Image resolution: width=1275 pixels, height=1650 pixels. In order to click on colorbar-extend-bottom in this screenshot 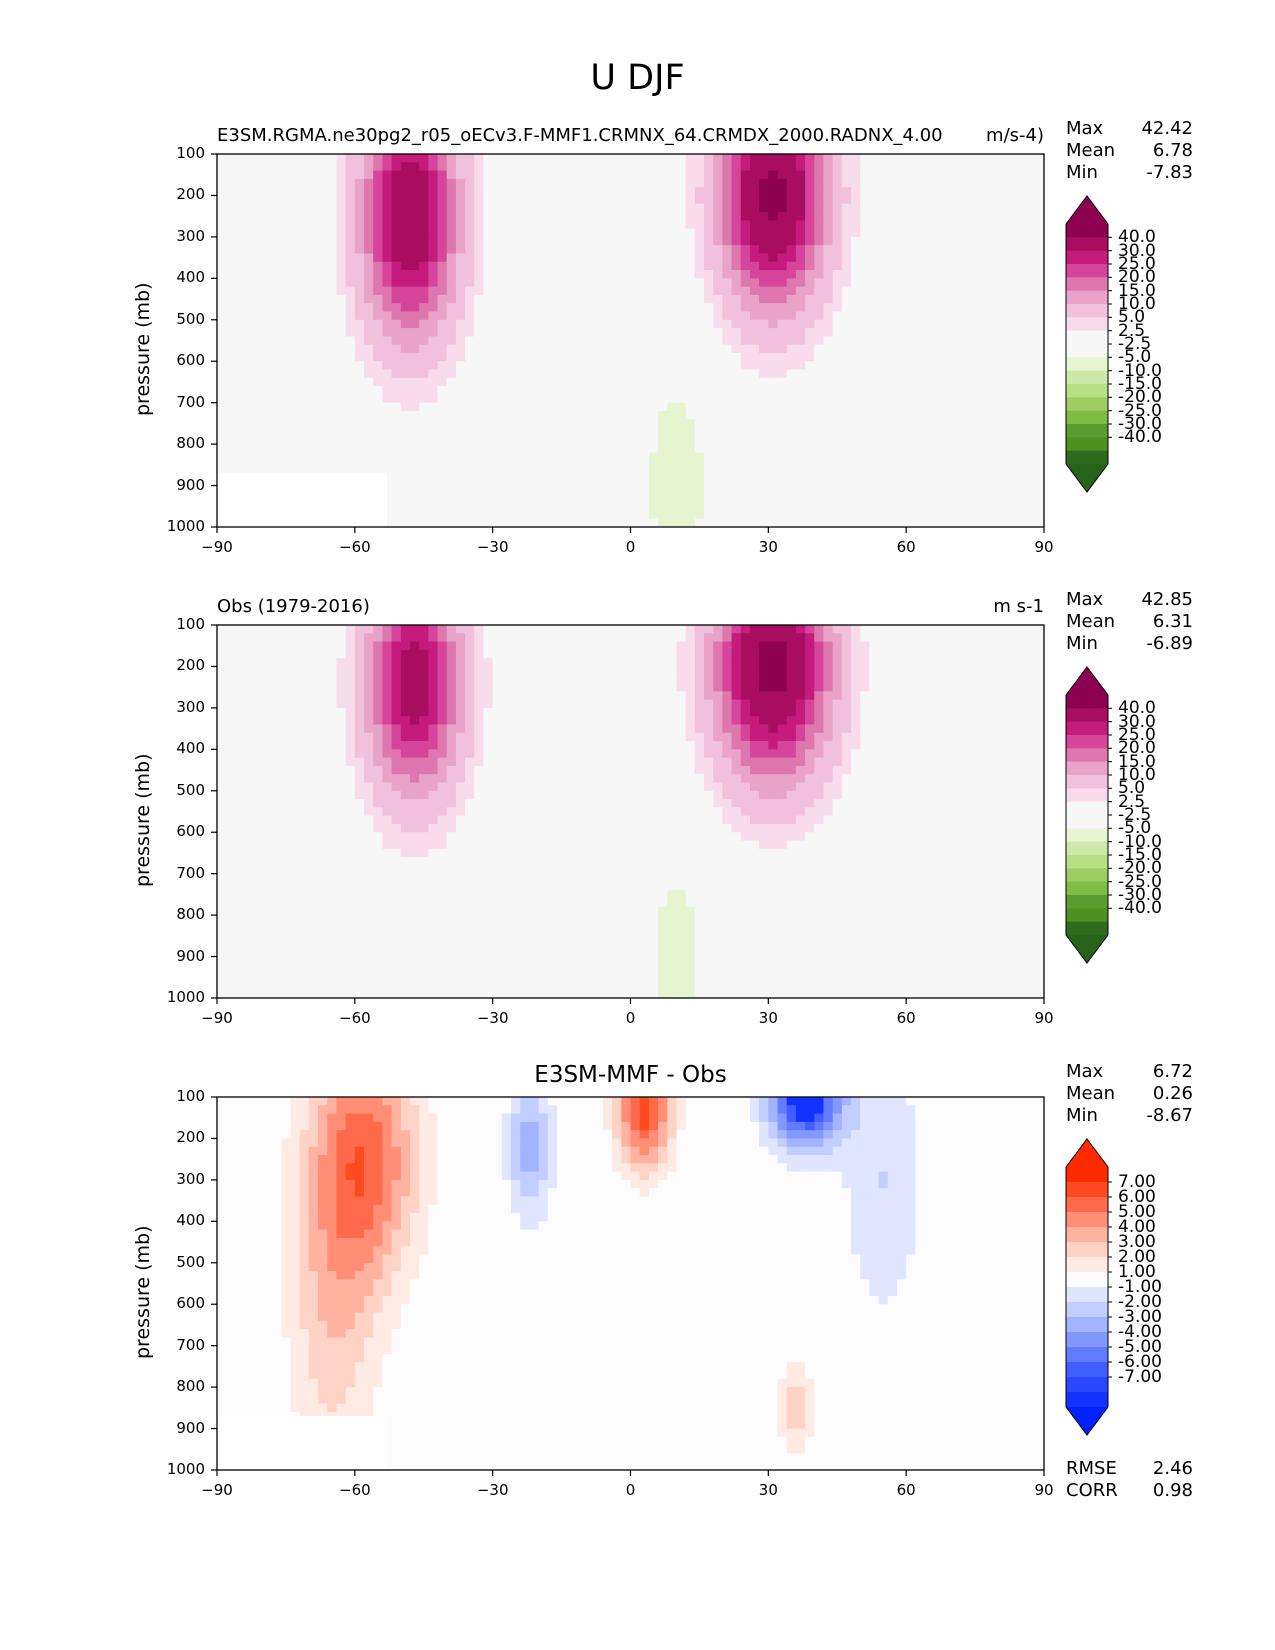, I will do `click(1087, 478)`.